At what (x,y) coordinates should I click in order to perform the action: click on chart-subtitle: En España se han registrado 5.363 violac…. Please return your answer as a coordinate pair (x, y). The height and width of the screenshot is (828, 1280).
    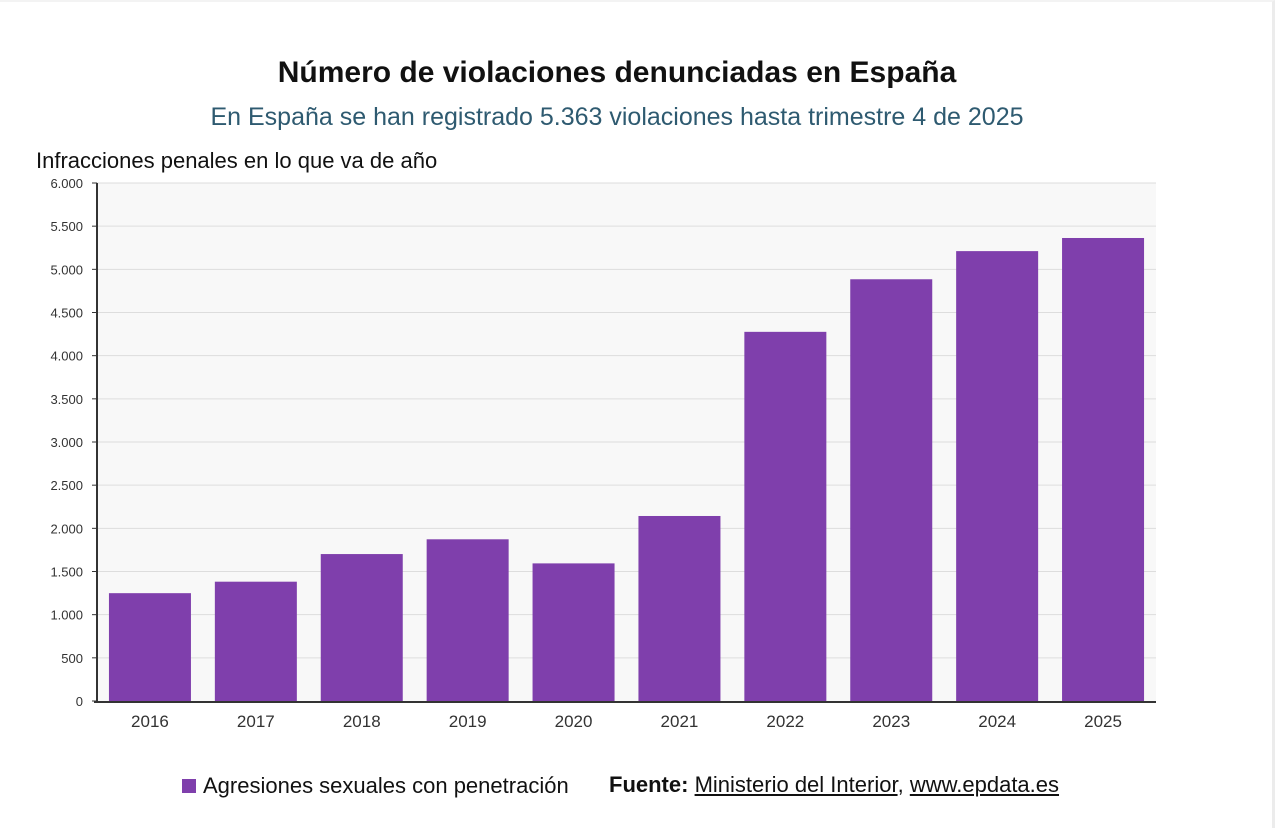
    Looking at the image, I should click on (617, 117).